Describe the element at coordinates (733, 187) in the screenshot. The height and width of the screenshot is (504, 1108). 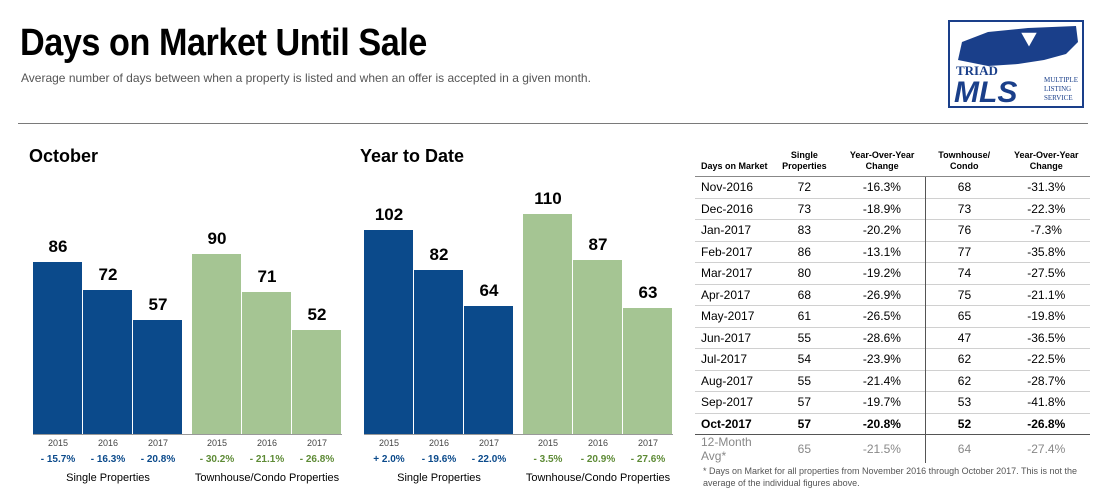
I see `table-cell: Nov-2016` at that location.